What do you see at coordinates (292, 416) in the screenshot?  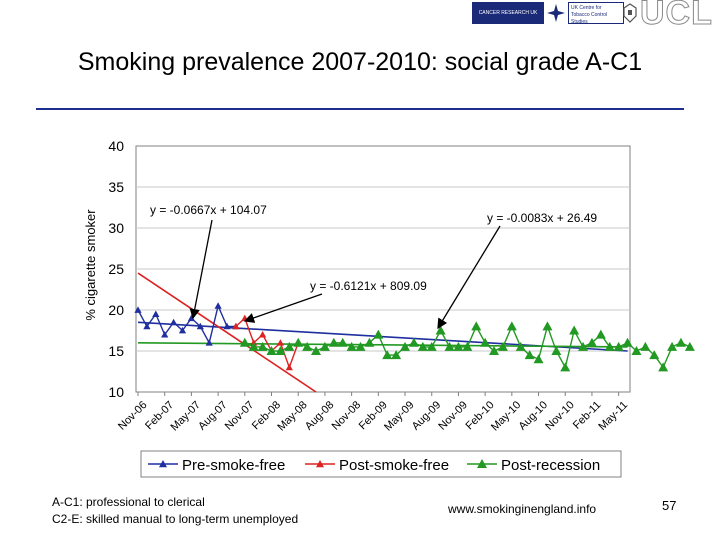 I see `x-tick-label: May-08` at bounding box center [292, 416].